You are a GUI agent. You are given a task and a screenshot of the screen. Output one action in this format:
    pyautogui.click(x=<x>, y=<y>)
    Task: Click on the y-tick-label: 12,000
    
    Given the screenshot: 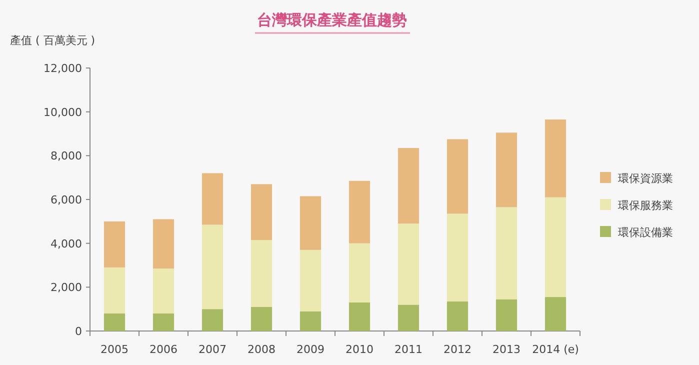 What is the action you would take?
    pyautogui.click(x=63, y=68)
    